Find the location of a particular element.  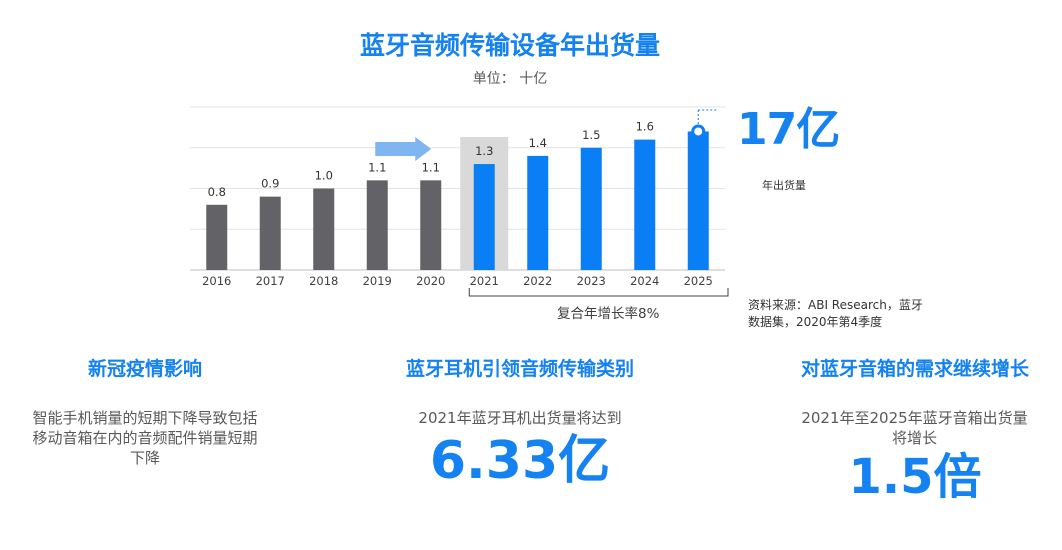

tick-label-2024: 2024 is located at coordinates (644, 281).